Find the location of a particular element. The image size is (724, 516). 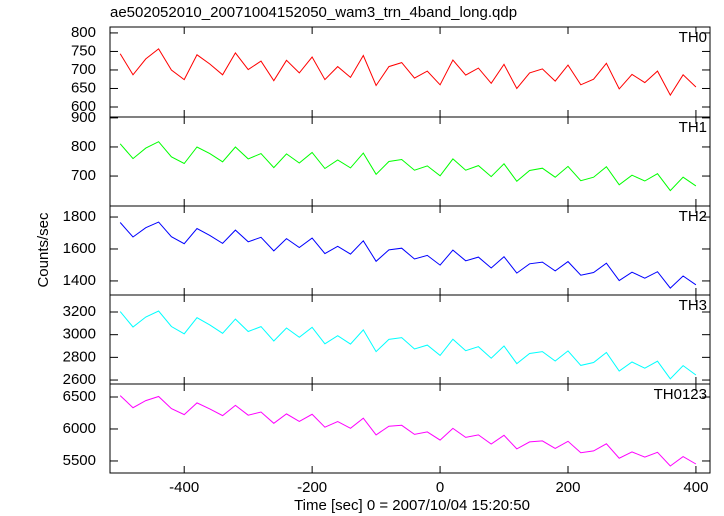

y-tick-label: 6000 is located at coordinates (79, 428).